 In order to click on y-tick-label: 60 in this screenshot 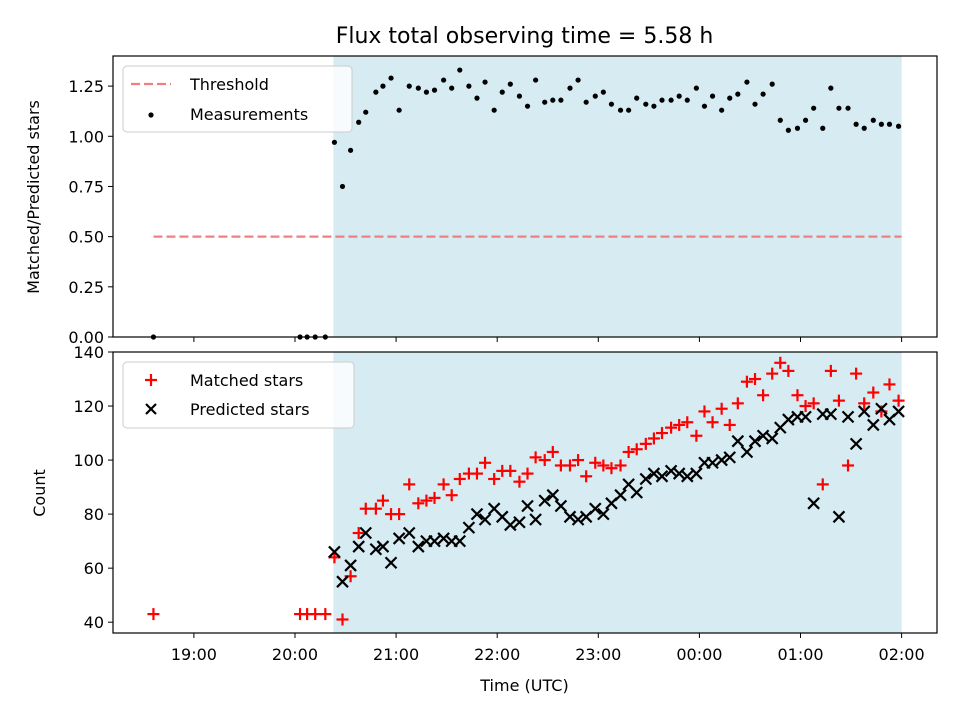, I will do `click(94, 568)`.